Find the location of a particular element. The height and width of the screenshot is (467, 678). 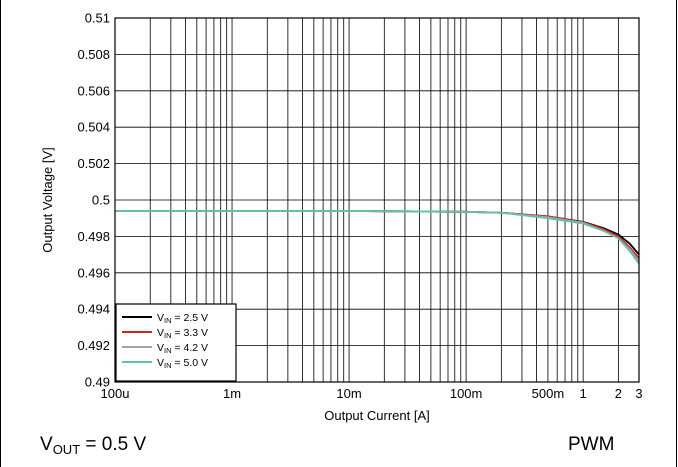

y-tick-label: 0.5 is located at coordinates (101, 200).